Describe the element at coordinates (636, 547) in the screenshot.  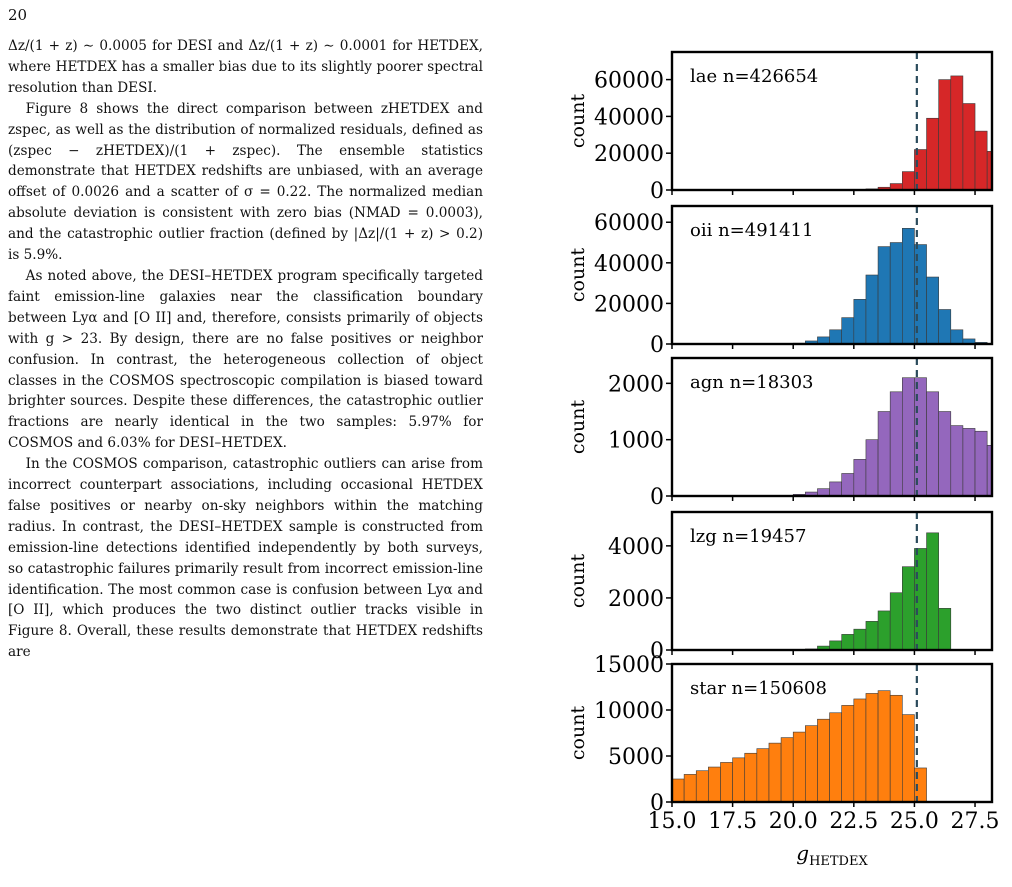
I see `y-tick-label: 4000` at that location.